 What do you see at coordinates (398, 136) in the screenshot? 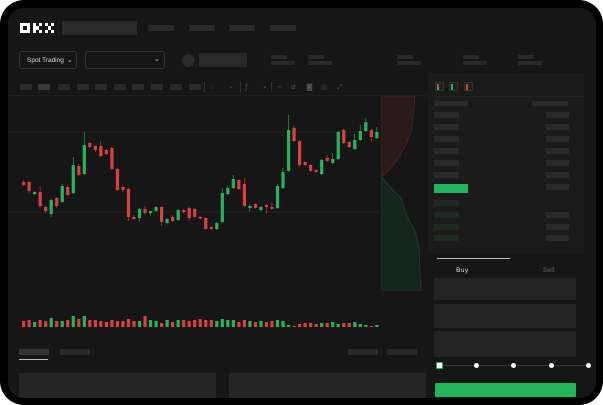
I see `depth-asks-area` at bounding box center [398, 136].